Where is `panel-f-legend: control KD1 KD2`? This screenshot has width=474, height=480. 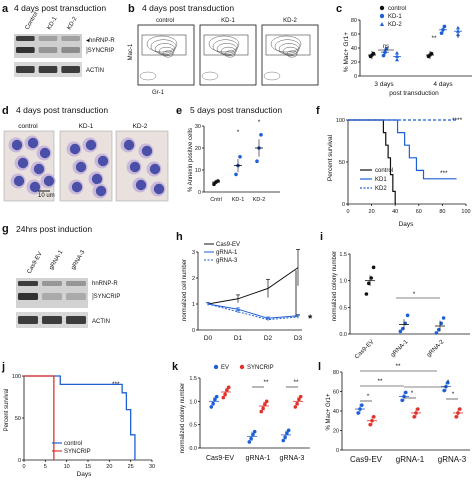 panel-f-legend: control KD1 KD2 is located at coordinates (376, 180).